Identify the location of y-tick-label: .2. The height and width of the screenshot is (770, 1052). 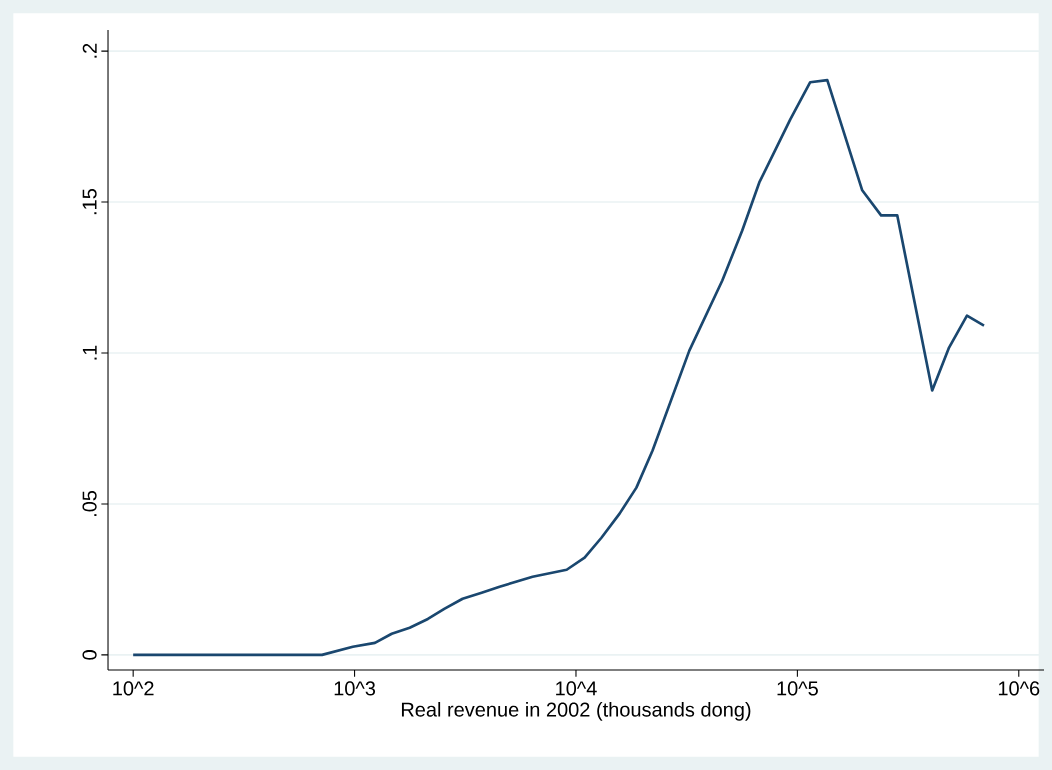
(89, 50).